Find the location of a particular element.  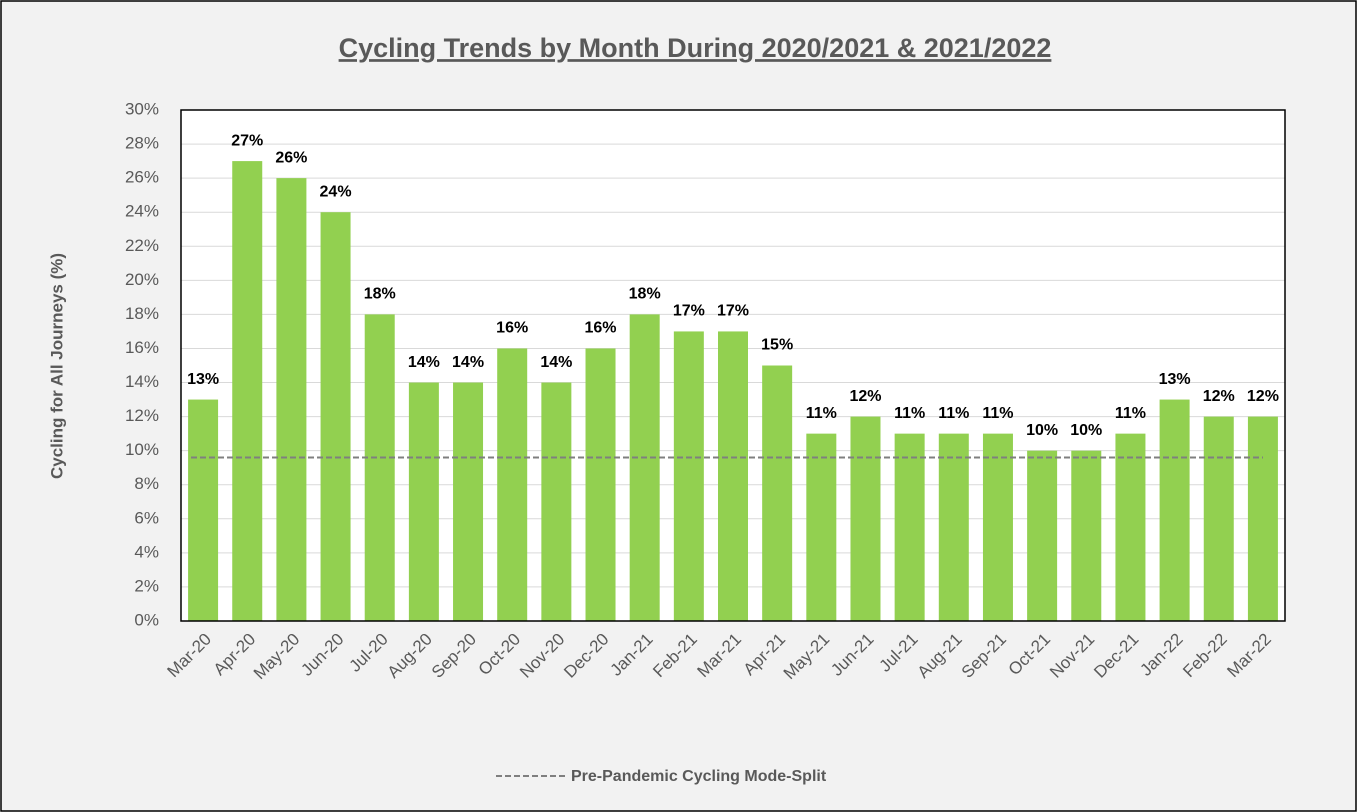

y-tick-label: 18% is located at coordinates (142, 313).